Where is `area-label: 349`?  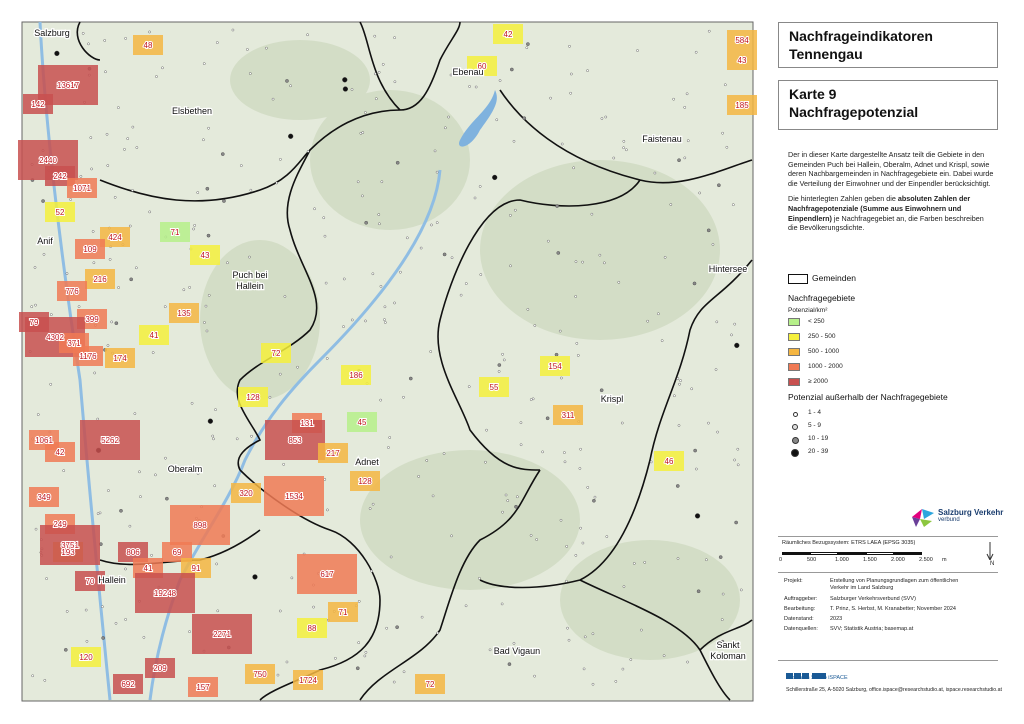 area-label: 349 is located at coordinates (44, 497).